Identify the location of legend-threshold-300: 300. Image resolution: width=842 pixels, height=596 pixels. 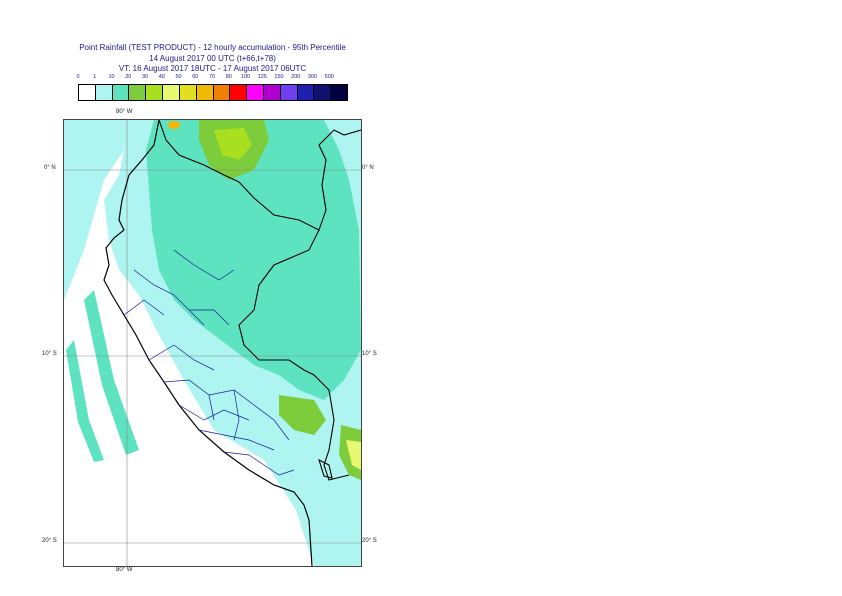
(312, 77).